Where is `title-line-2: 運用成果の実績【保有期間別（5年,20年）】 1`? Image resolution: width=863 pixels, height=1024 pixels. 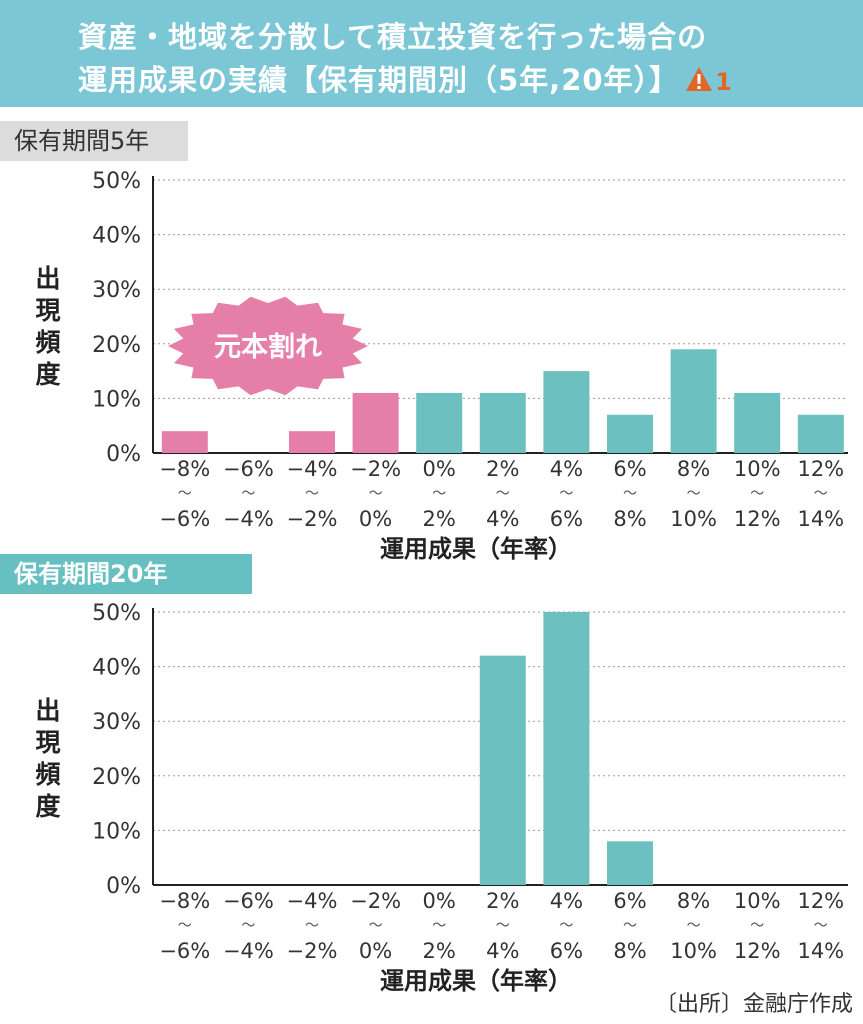 title-line-2: 運用成果の実績【保有期間別（5年,20年）】 1 is located at coordinates (405, 78).